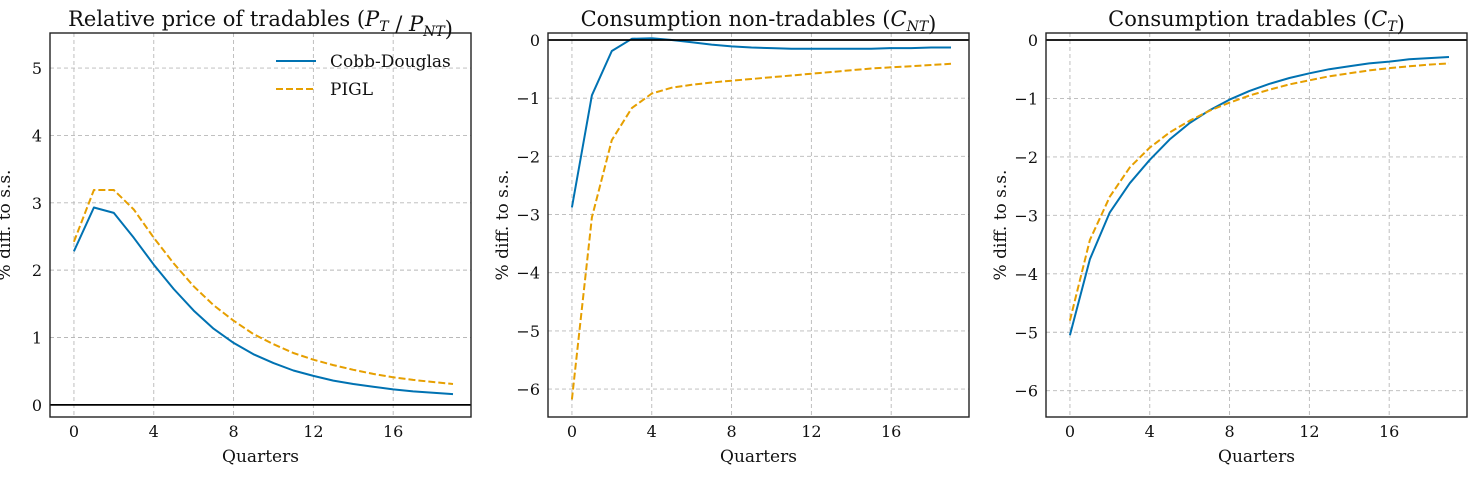 The height and width of the screenshot is (477, 1478). Describe the element at coordinates (37, 68) in the screenshot. I see `y-tick-label: 5` at that location.